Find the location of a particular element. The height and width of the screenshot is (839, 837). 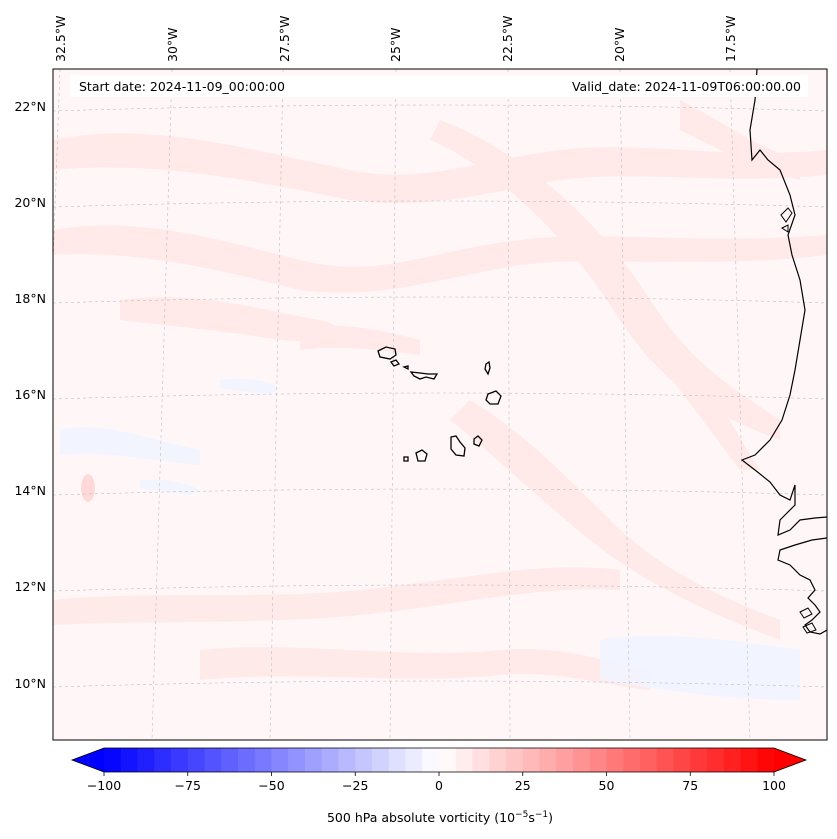

island-sao-nicolau is located at coordinates (424, 375).